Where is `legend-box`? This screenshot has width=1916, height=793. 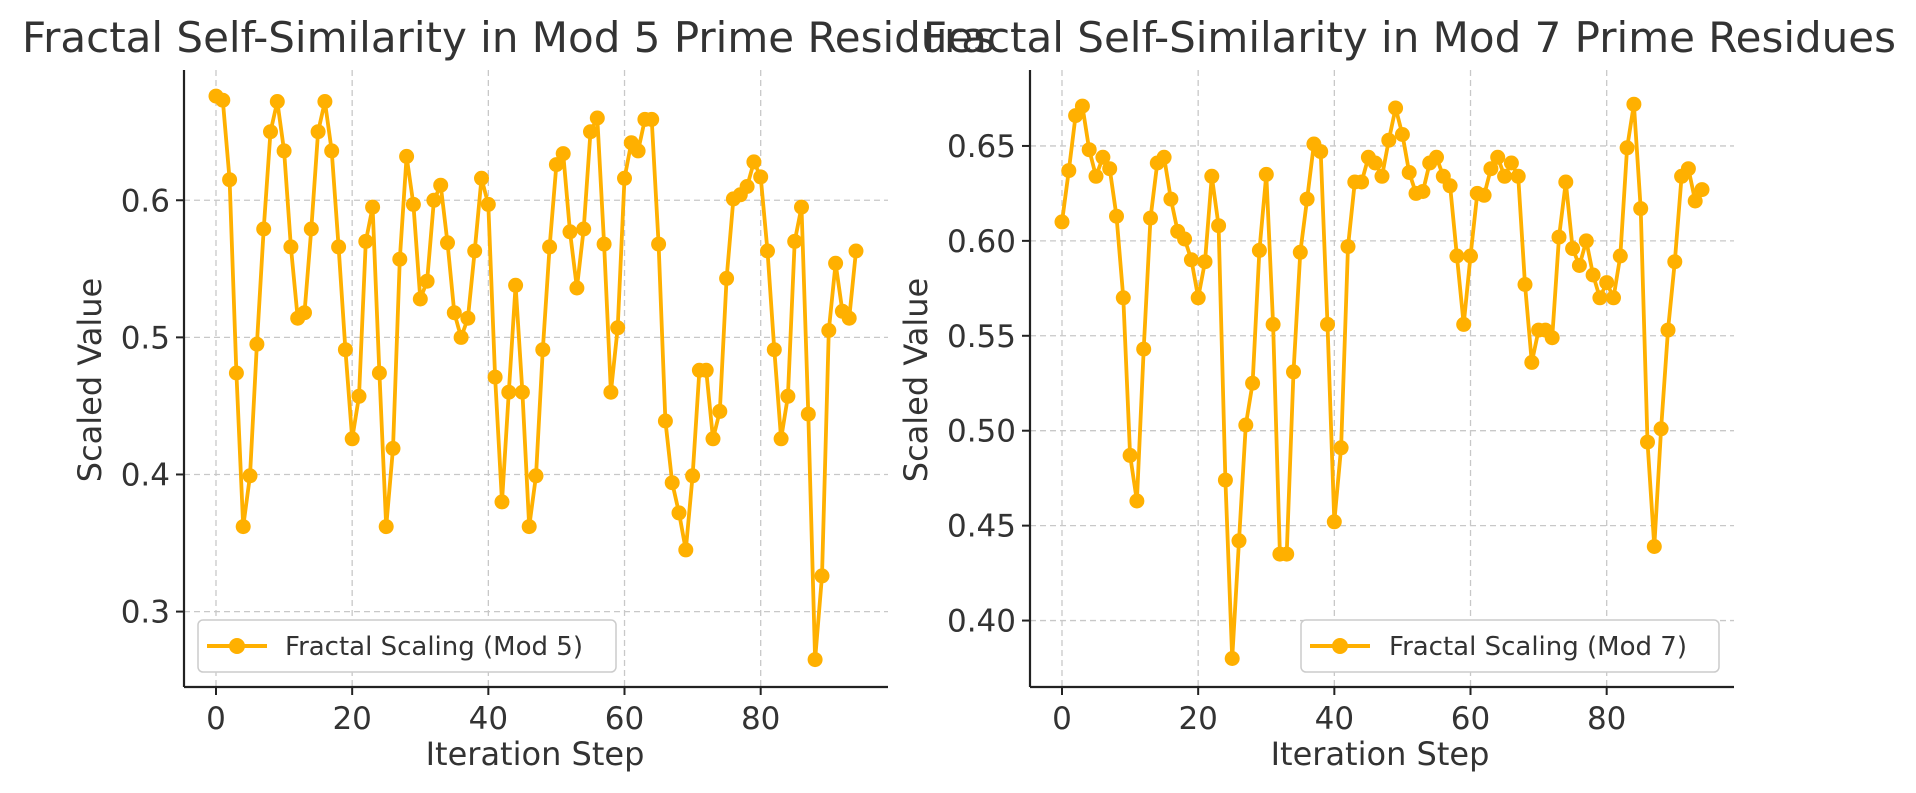 legend-box is located at coordinates (1510, 646).